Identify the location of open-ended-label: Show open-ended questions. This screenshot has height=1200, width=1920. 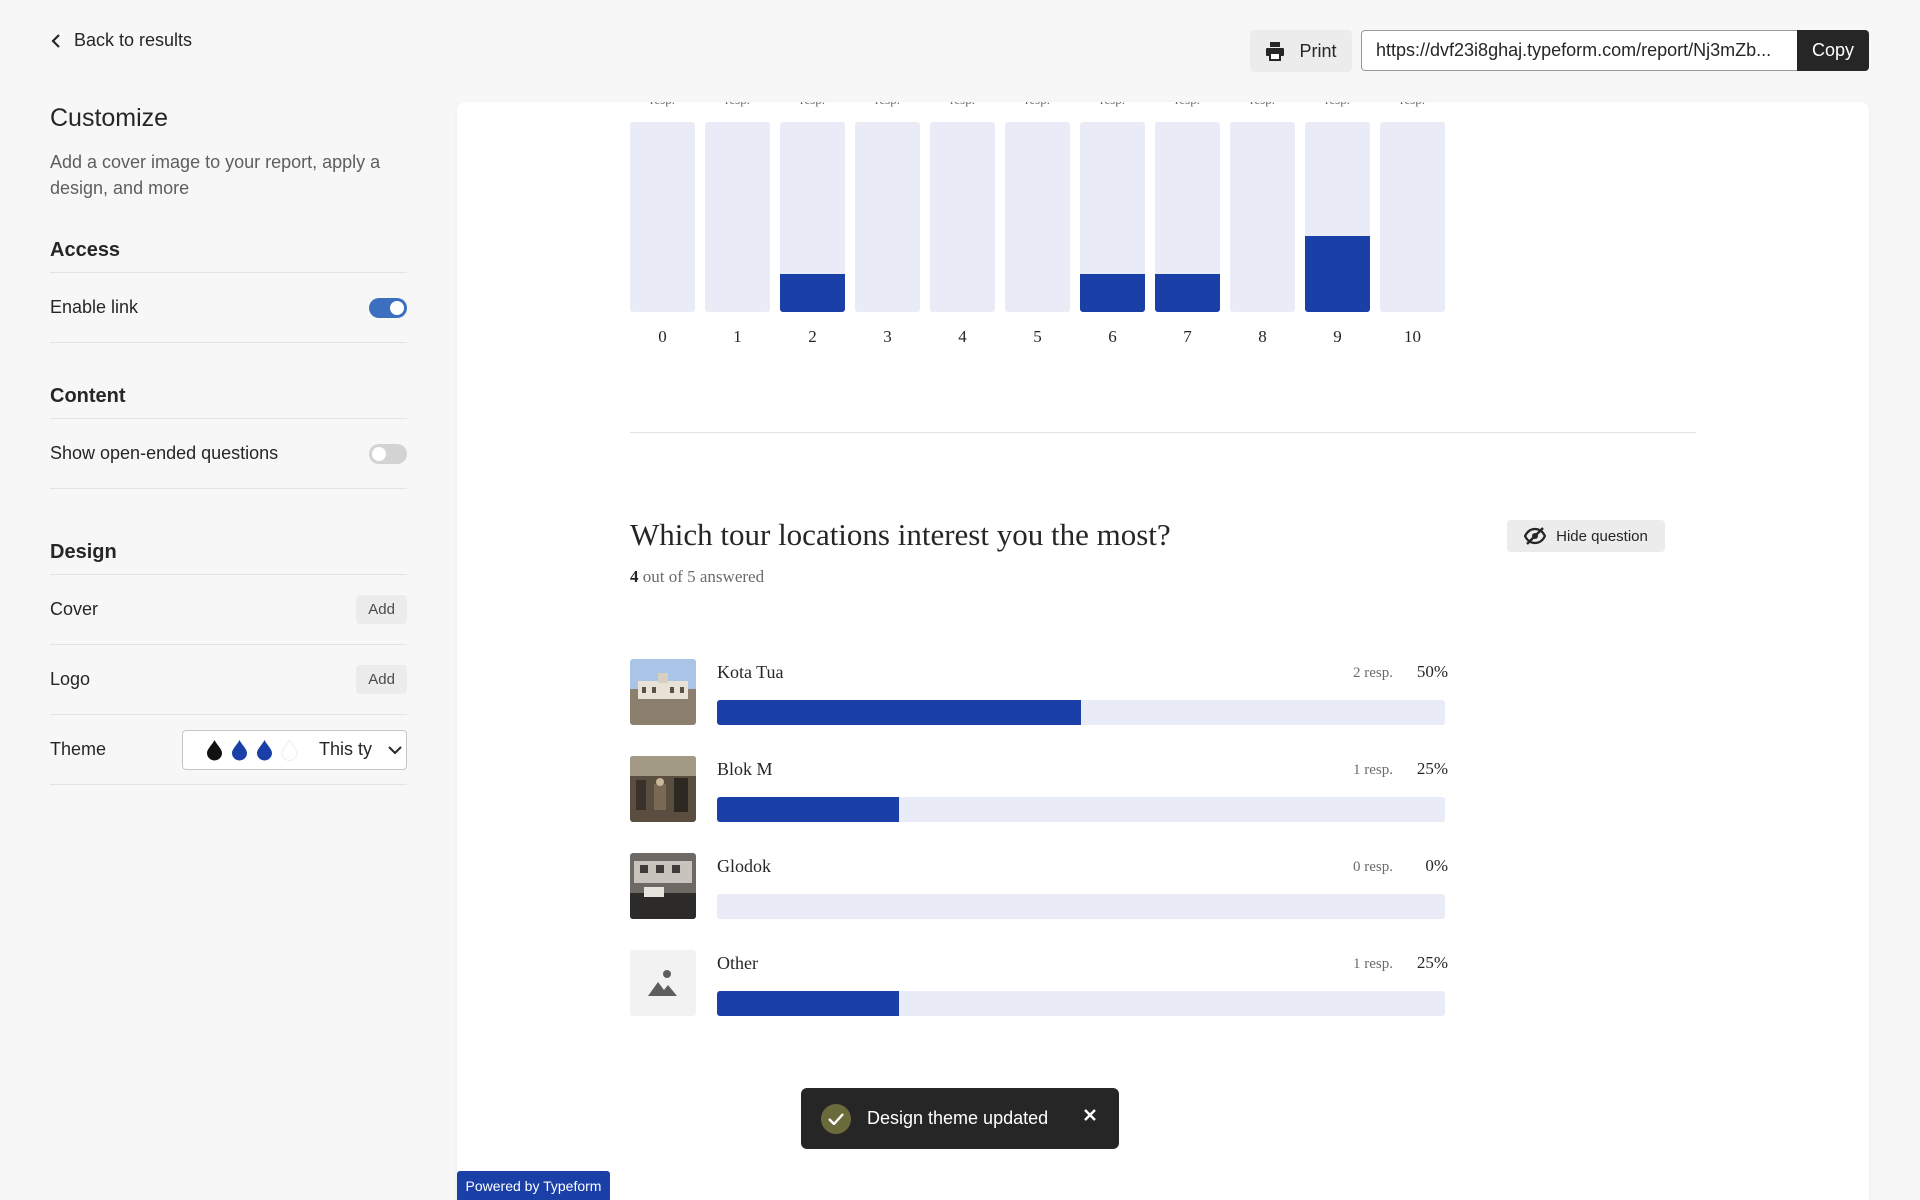
(164, 453).